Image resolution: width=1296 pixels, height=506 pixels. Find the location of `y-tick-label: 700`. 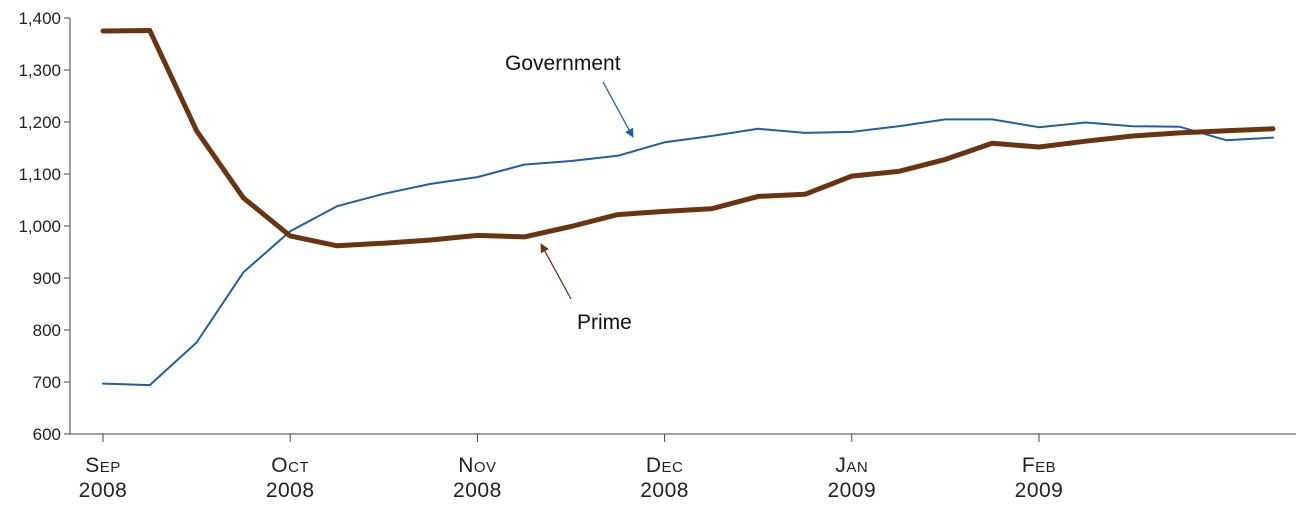

y-tick-label: 700 is located at coordinates (47, 382).